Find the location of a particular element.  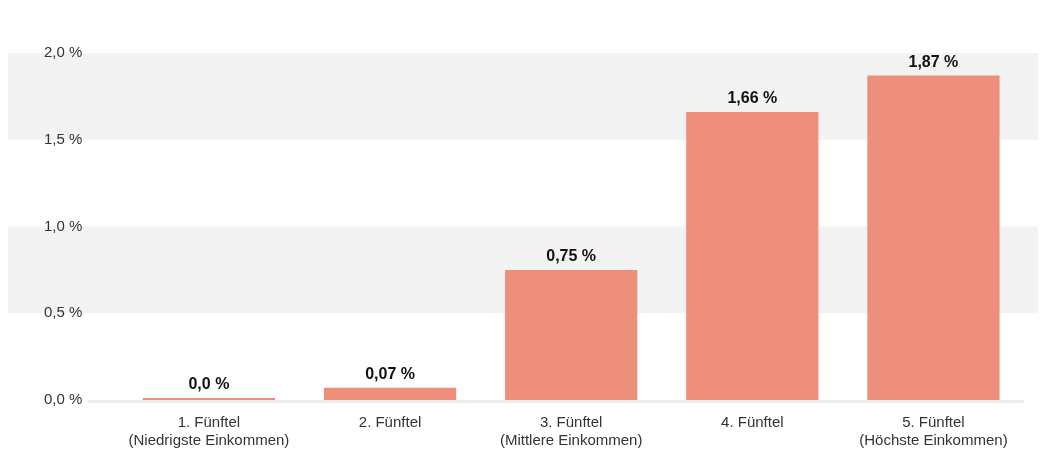

data-label: 0,07 % is located at coordinates (390, 374).